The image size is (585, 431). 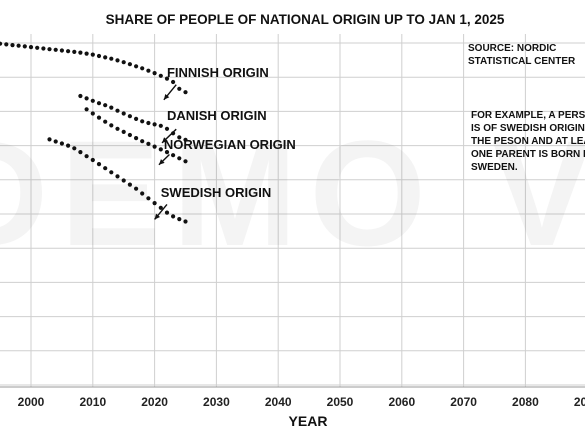 What do you see at coordinates (308, 421) in the screenshot?
I see `x-axis-label: YEAR` at bounding box center [308, 421].